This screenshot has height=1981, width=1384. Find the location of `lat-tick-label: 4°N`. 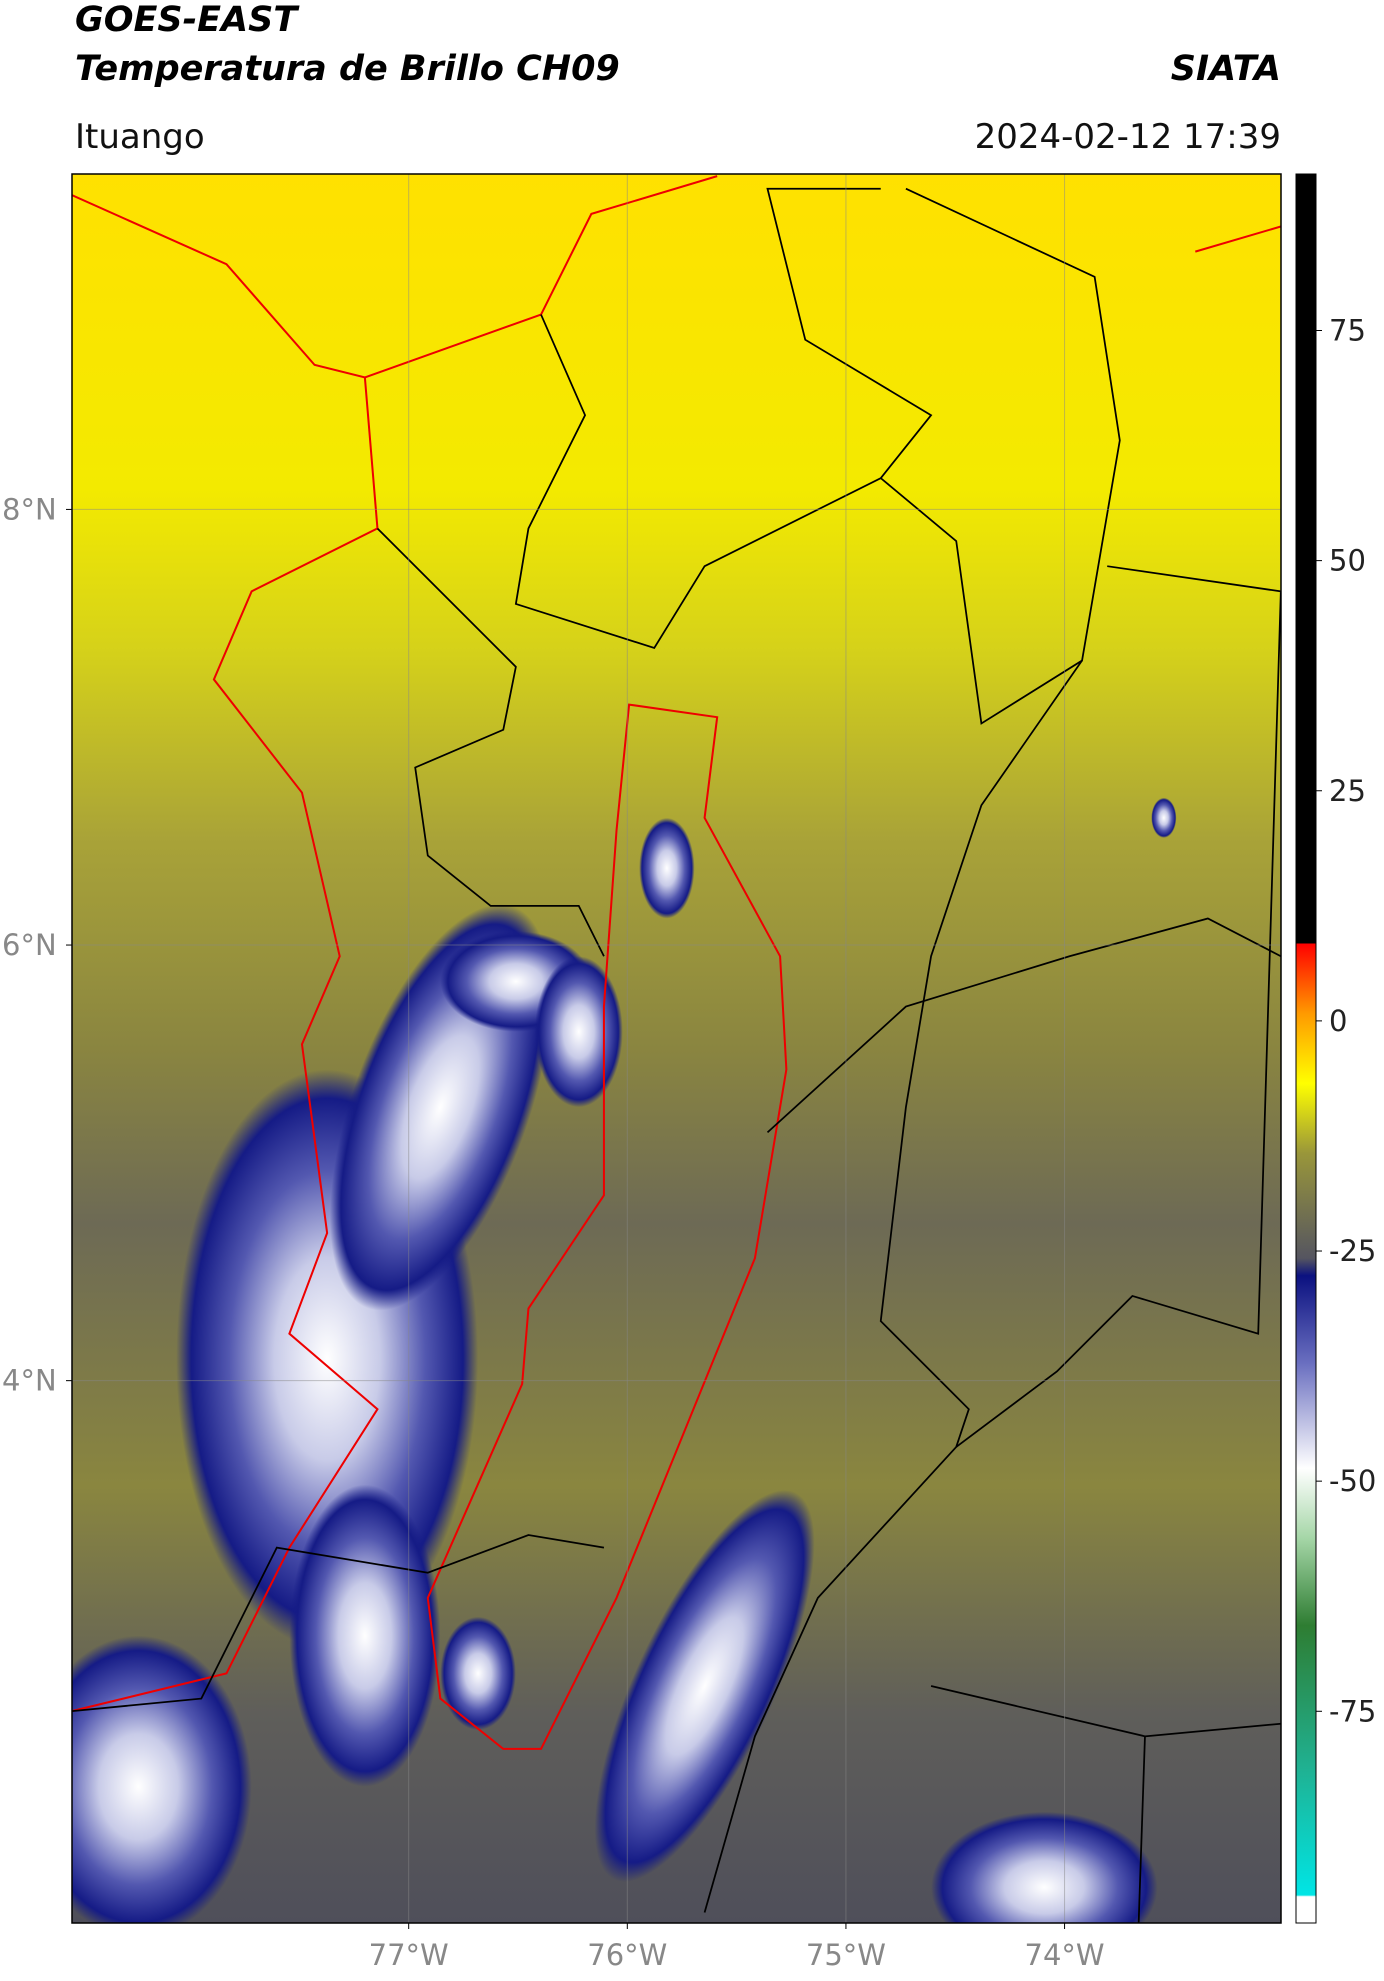

lat-tick-label: 4°N is located at coordinates (29, 1381).